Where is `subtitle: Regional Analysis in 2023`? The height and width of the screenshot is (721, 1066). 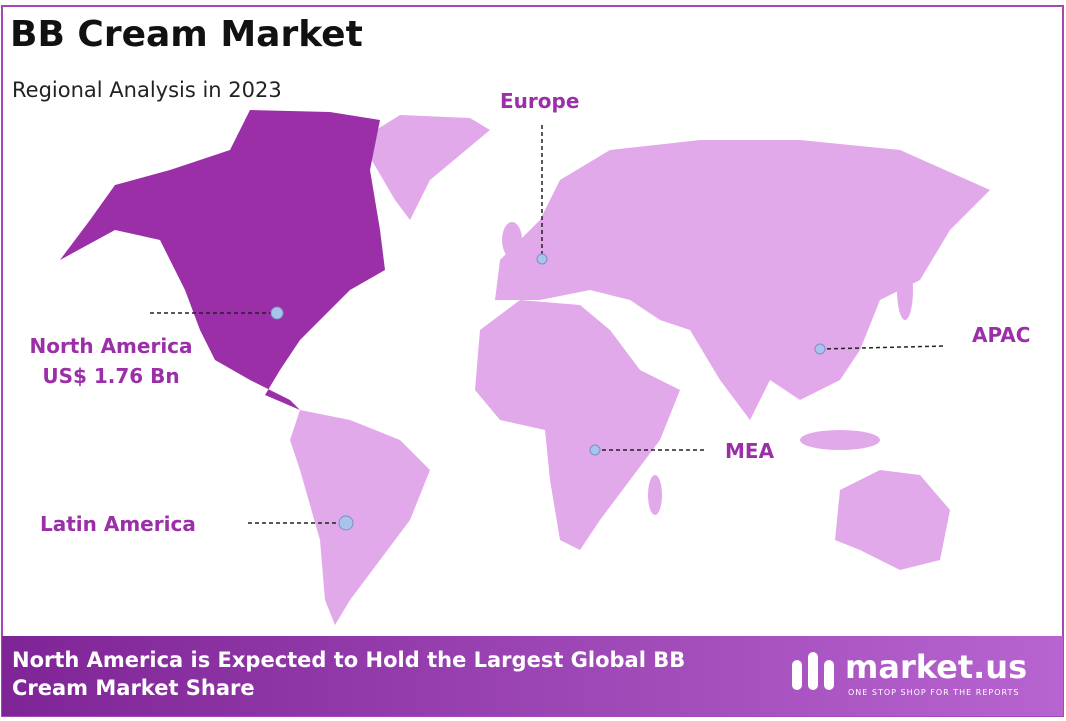
subtitle: Regional Analysis in 2023 is located at coordinates (147, 90).